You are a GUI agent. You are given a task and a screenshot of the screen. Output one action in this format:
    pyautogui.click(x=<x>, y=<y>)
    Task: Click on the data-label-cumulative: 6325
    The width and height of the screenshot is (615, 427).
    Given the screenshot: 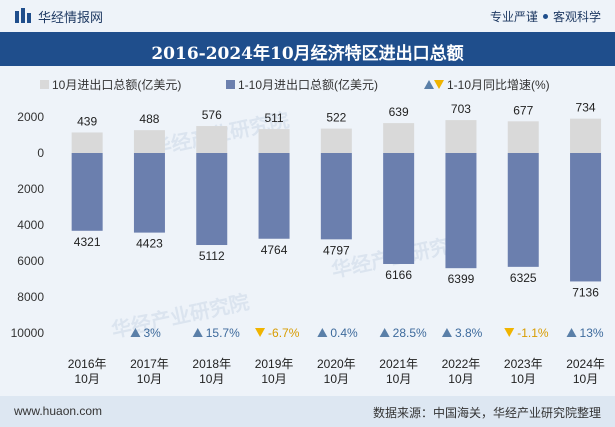 What is the action you would take?
    pyautogui.click(x=523, y=278)
    